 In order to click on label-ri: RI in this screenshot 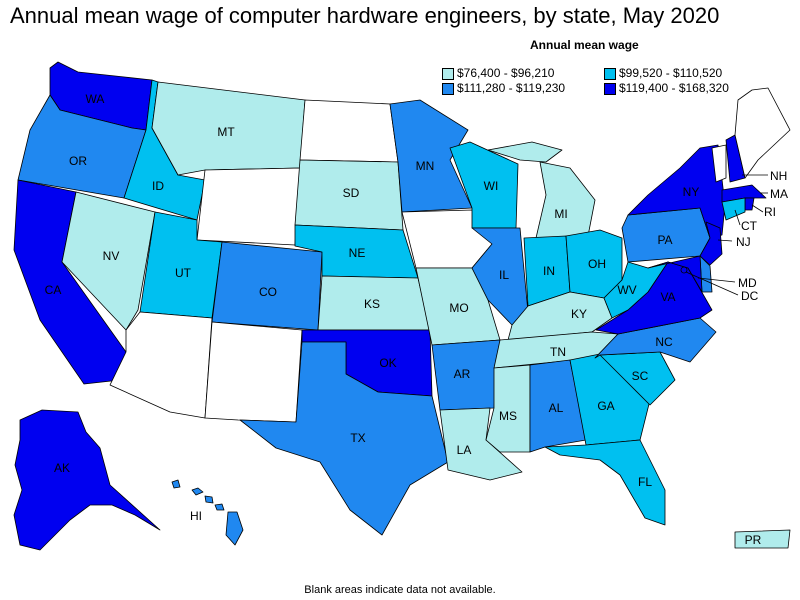, I will do `click(770, 212)`.